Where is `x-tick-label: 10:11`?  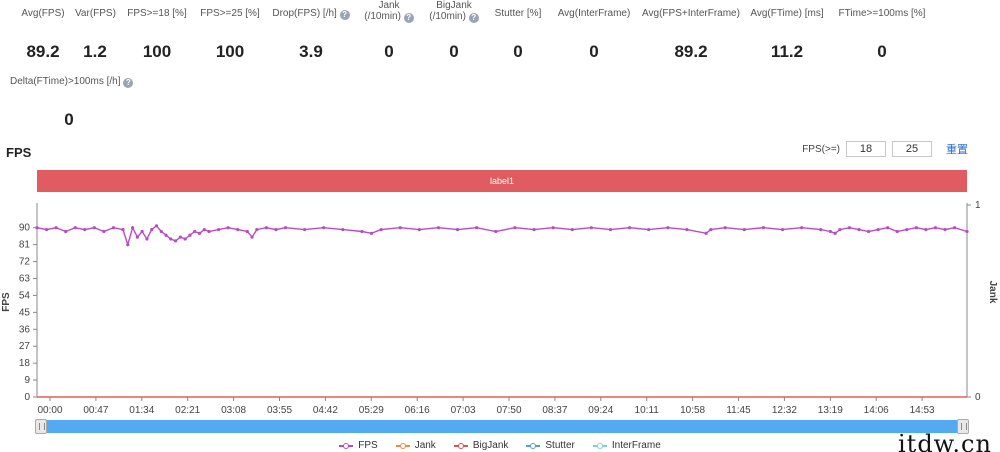
x-tick-label: 10:11 is located at coordinates (647, 410).